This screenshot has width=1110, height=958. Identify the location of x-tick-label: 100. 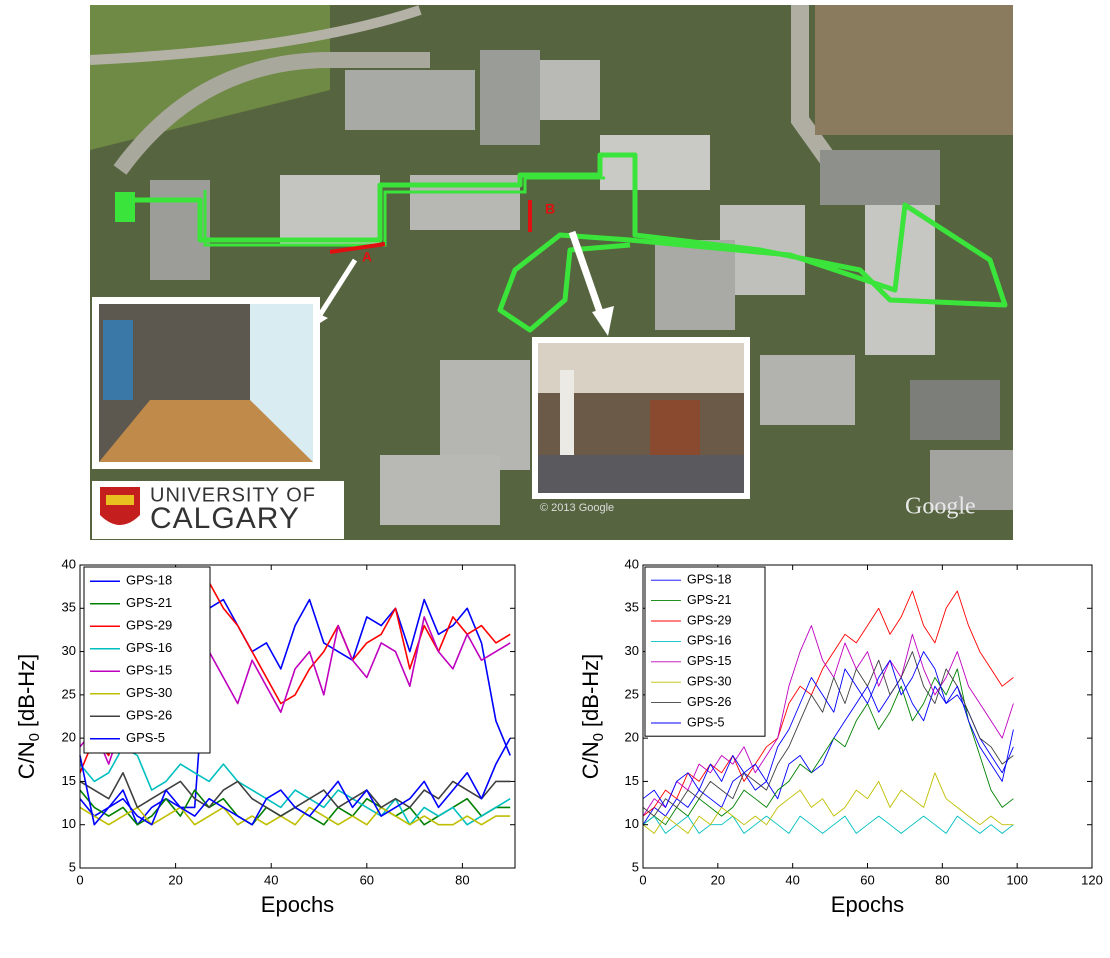
(1017, 879).